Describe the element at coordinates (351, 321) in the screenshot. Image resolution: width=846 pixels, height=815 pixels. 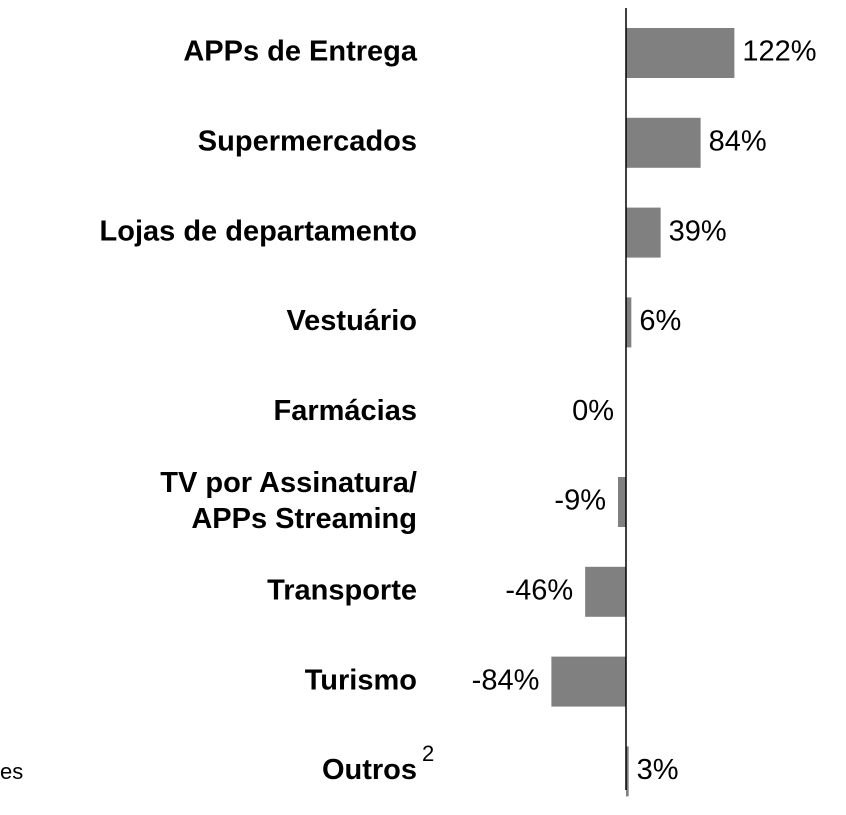
I see `category-label: Vestuário` at that location.